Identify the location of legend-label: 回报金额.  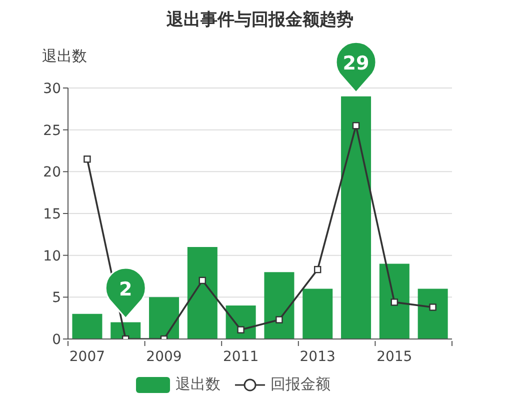
(300, 384).